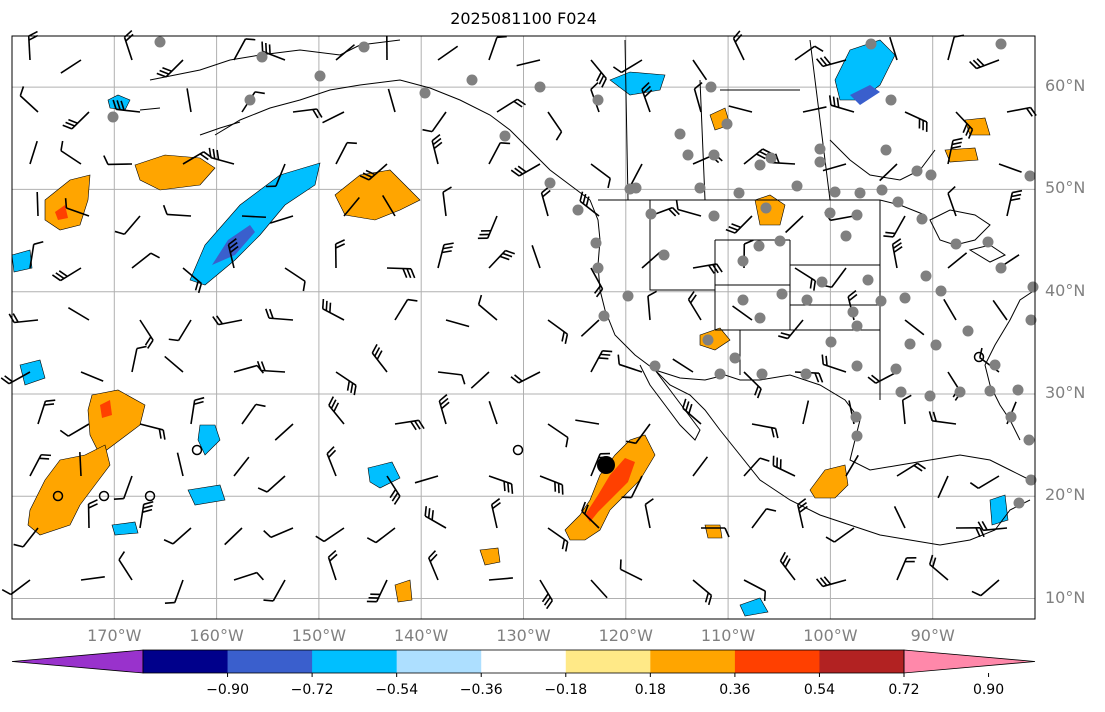  Describe the element at coordinates (707, 375) in the screenshot. I see `us-mexico-border` at that location.